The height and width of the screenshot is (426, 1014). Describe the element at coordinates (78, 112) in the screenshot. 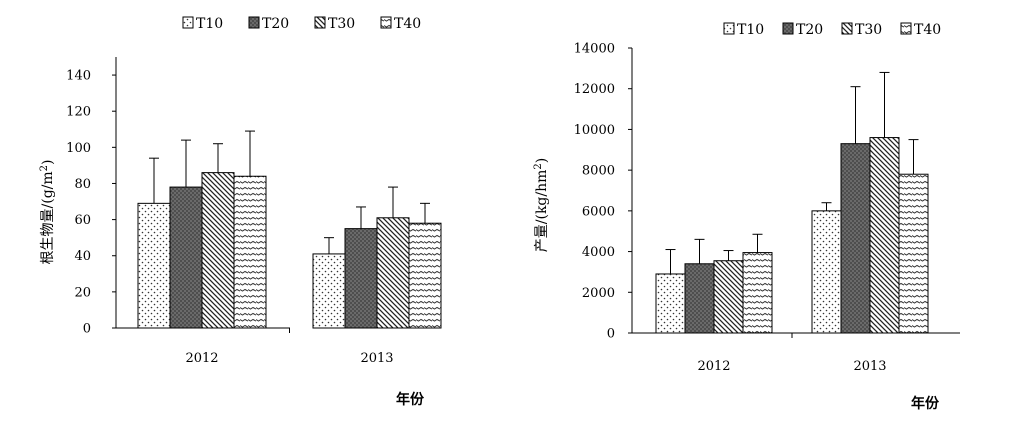

I see `y-tick-label: 120` at that location.